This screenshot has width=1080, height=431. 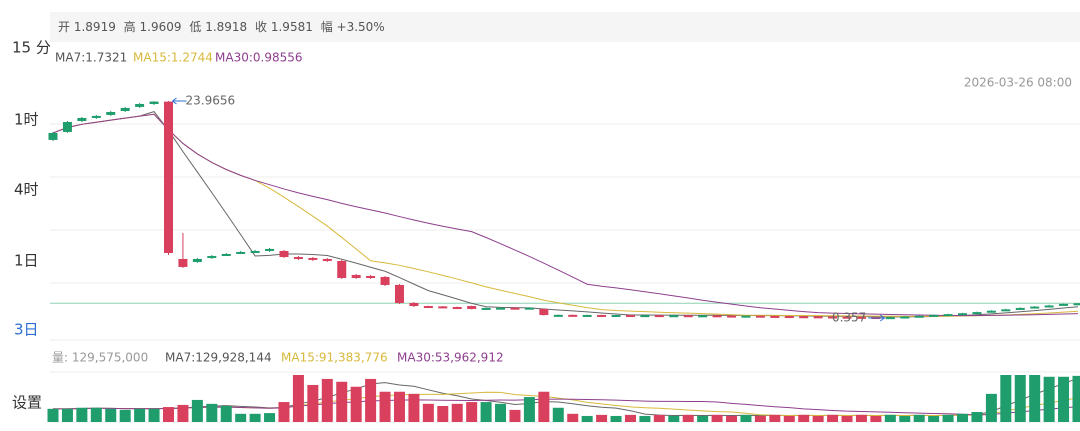 I want to click on value: 1.8918, so click(x=226, y=27).